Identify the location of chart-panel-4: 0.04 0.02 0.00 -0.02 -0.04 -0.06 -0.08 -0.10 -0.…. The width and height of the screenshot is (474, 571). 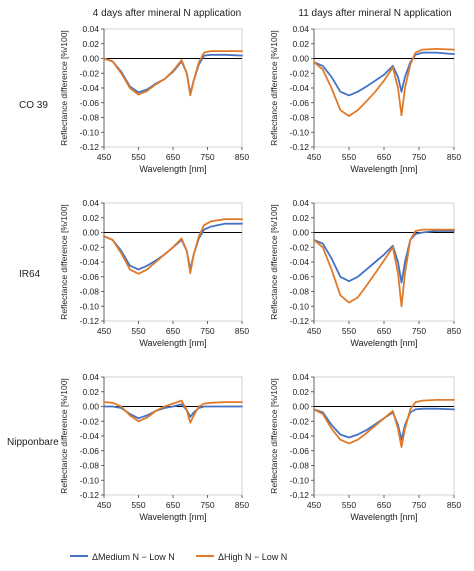
(365, 273).